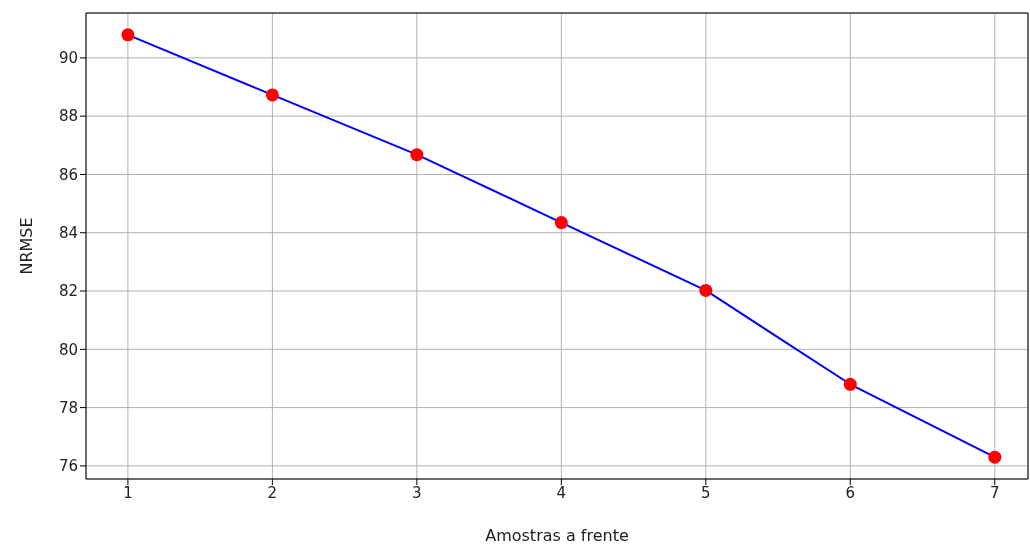 Image resolution: width=1030 pixels, height=547 pixels. Describe the element at coordinates (26, 246) in the screenshot. I see `y-axis-title: NRMSE` at that location.